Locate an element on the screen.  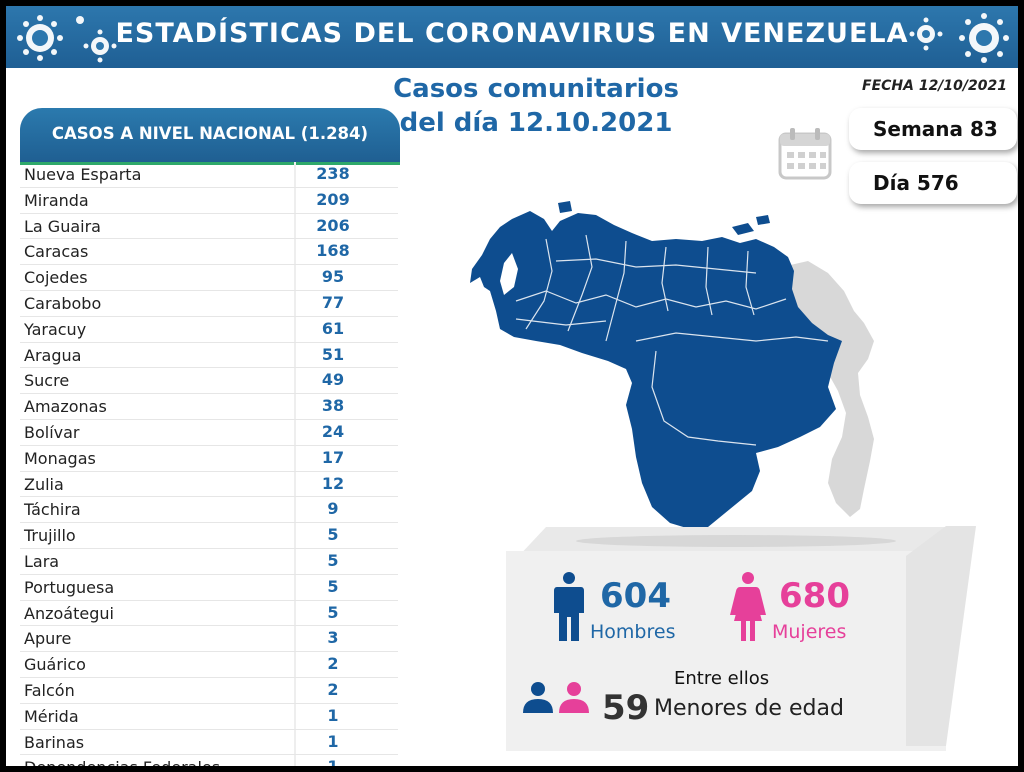
national-cases-label: CASOS A NIVEL NACIONAL (1.284) is located at coordinates (210, 133).